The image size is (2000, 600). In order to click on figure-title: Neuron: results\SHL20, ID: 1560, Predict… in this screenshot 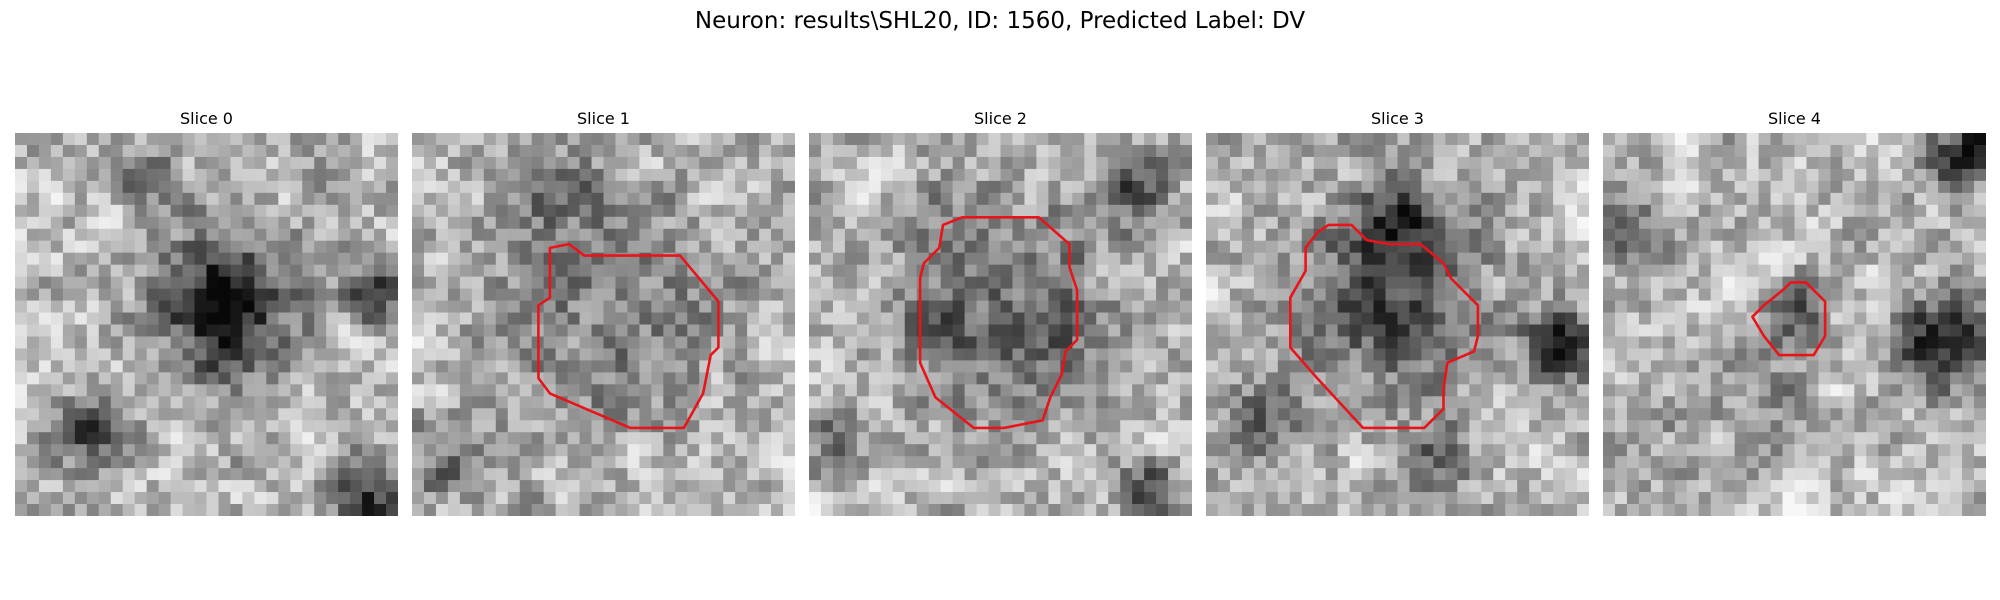, I will do `click(1000, 21)`.